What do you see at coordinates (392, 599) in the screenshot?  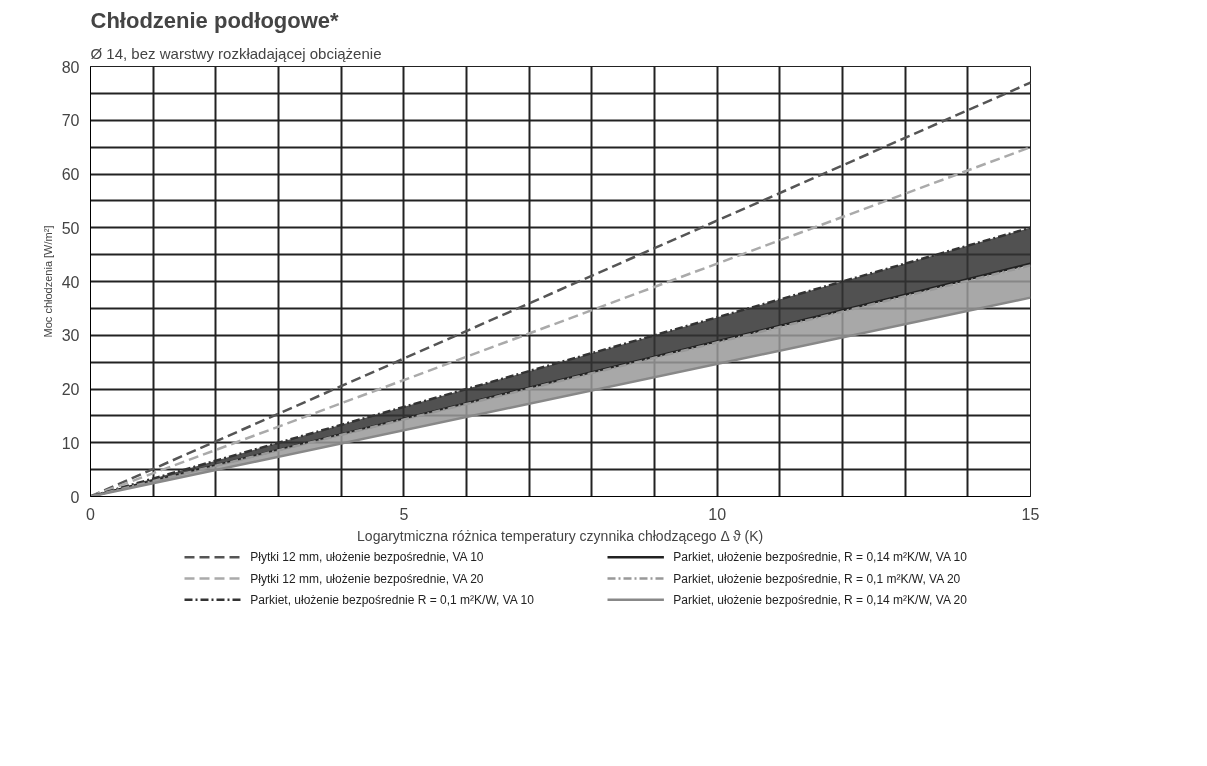 I see `legend-label: Parkiet, ułożenie bezpośrednie R = 0,1 m²K/W, VA 10` at bounding box center [392, 599].